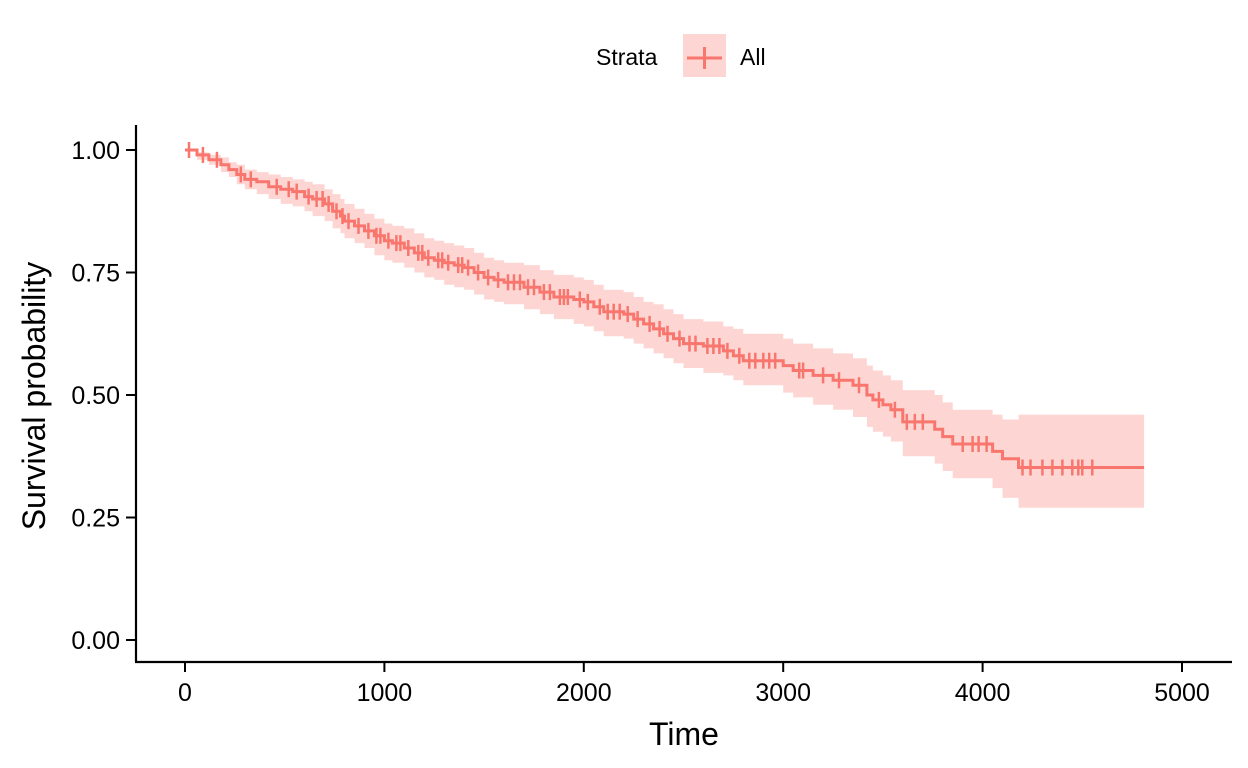  I want to click on x-tick-label: 3000, so click(783, 693).